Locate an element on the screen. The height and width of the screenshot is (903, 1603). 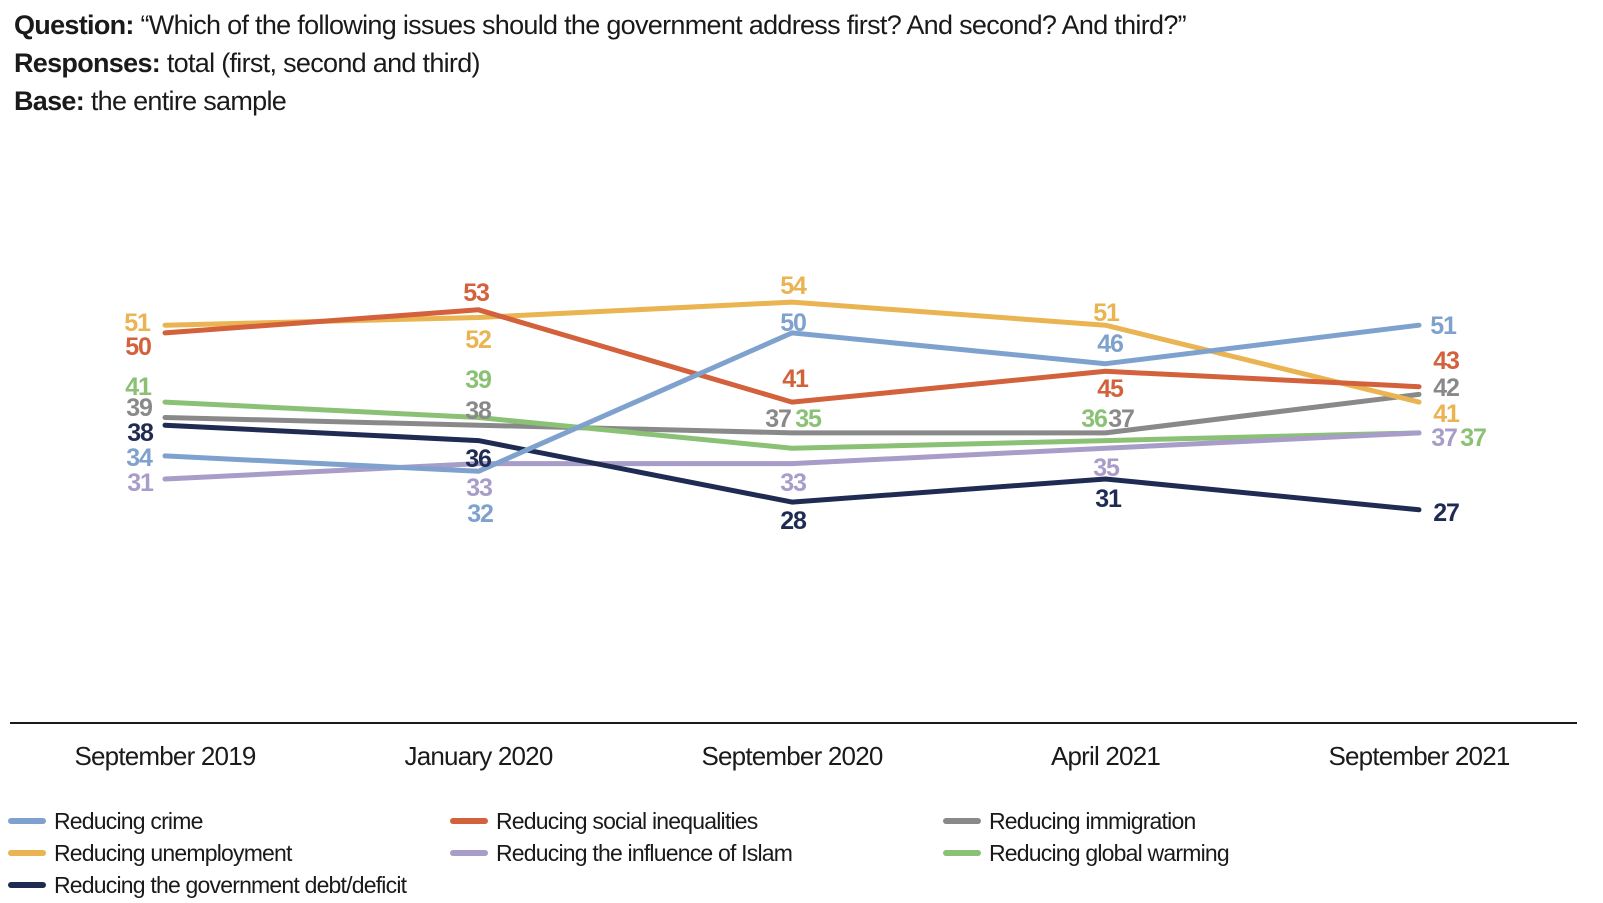
question-label: Question: is located at coordinates (74, 25).